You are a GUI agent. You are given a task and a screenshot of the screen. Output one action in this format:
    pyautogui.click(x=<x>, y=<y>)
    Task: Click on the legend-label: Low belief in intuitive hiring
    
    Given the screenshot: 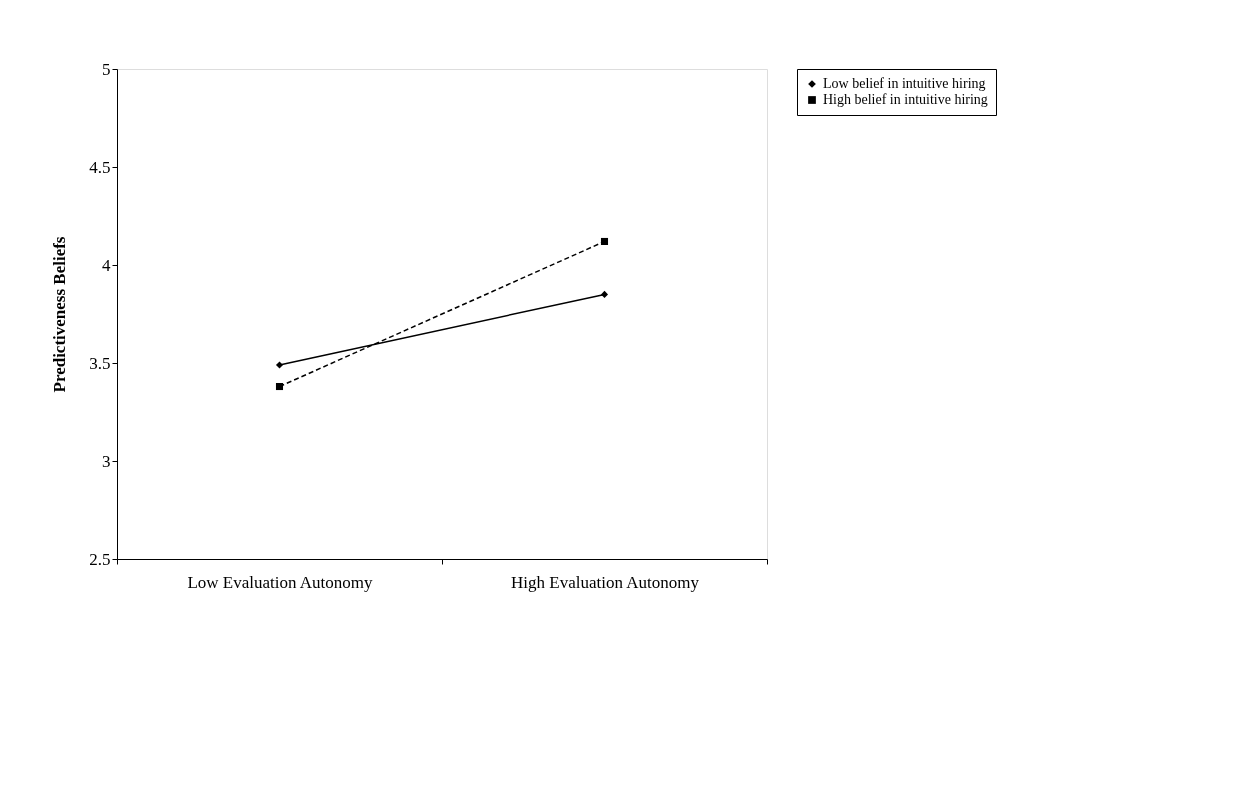 What is the action you would take?
    pyautogui.click(x=904, y=83)
    